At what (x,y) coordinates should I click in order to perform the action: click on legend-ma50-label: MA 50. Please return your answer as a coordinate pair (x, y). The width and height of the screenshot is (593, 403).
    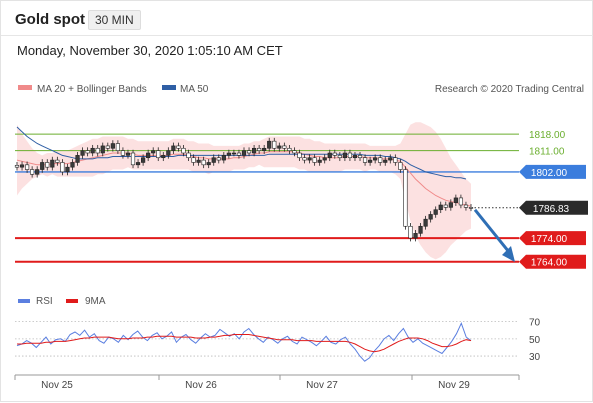
    Looking at the image, I should click on (194, 89).